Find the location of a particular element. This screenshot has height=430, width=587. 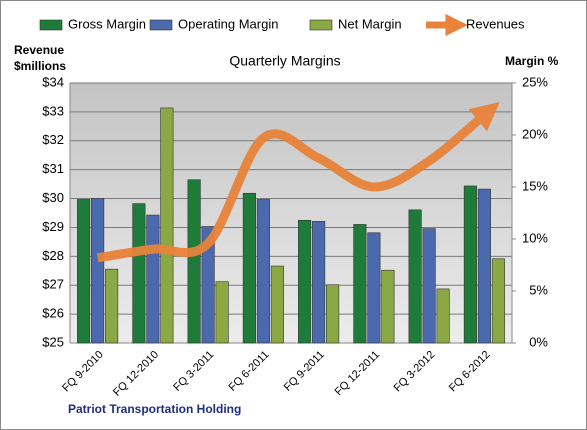

legend-label: Gross Margin is located at coordinates (107, 23).